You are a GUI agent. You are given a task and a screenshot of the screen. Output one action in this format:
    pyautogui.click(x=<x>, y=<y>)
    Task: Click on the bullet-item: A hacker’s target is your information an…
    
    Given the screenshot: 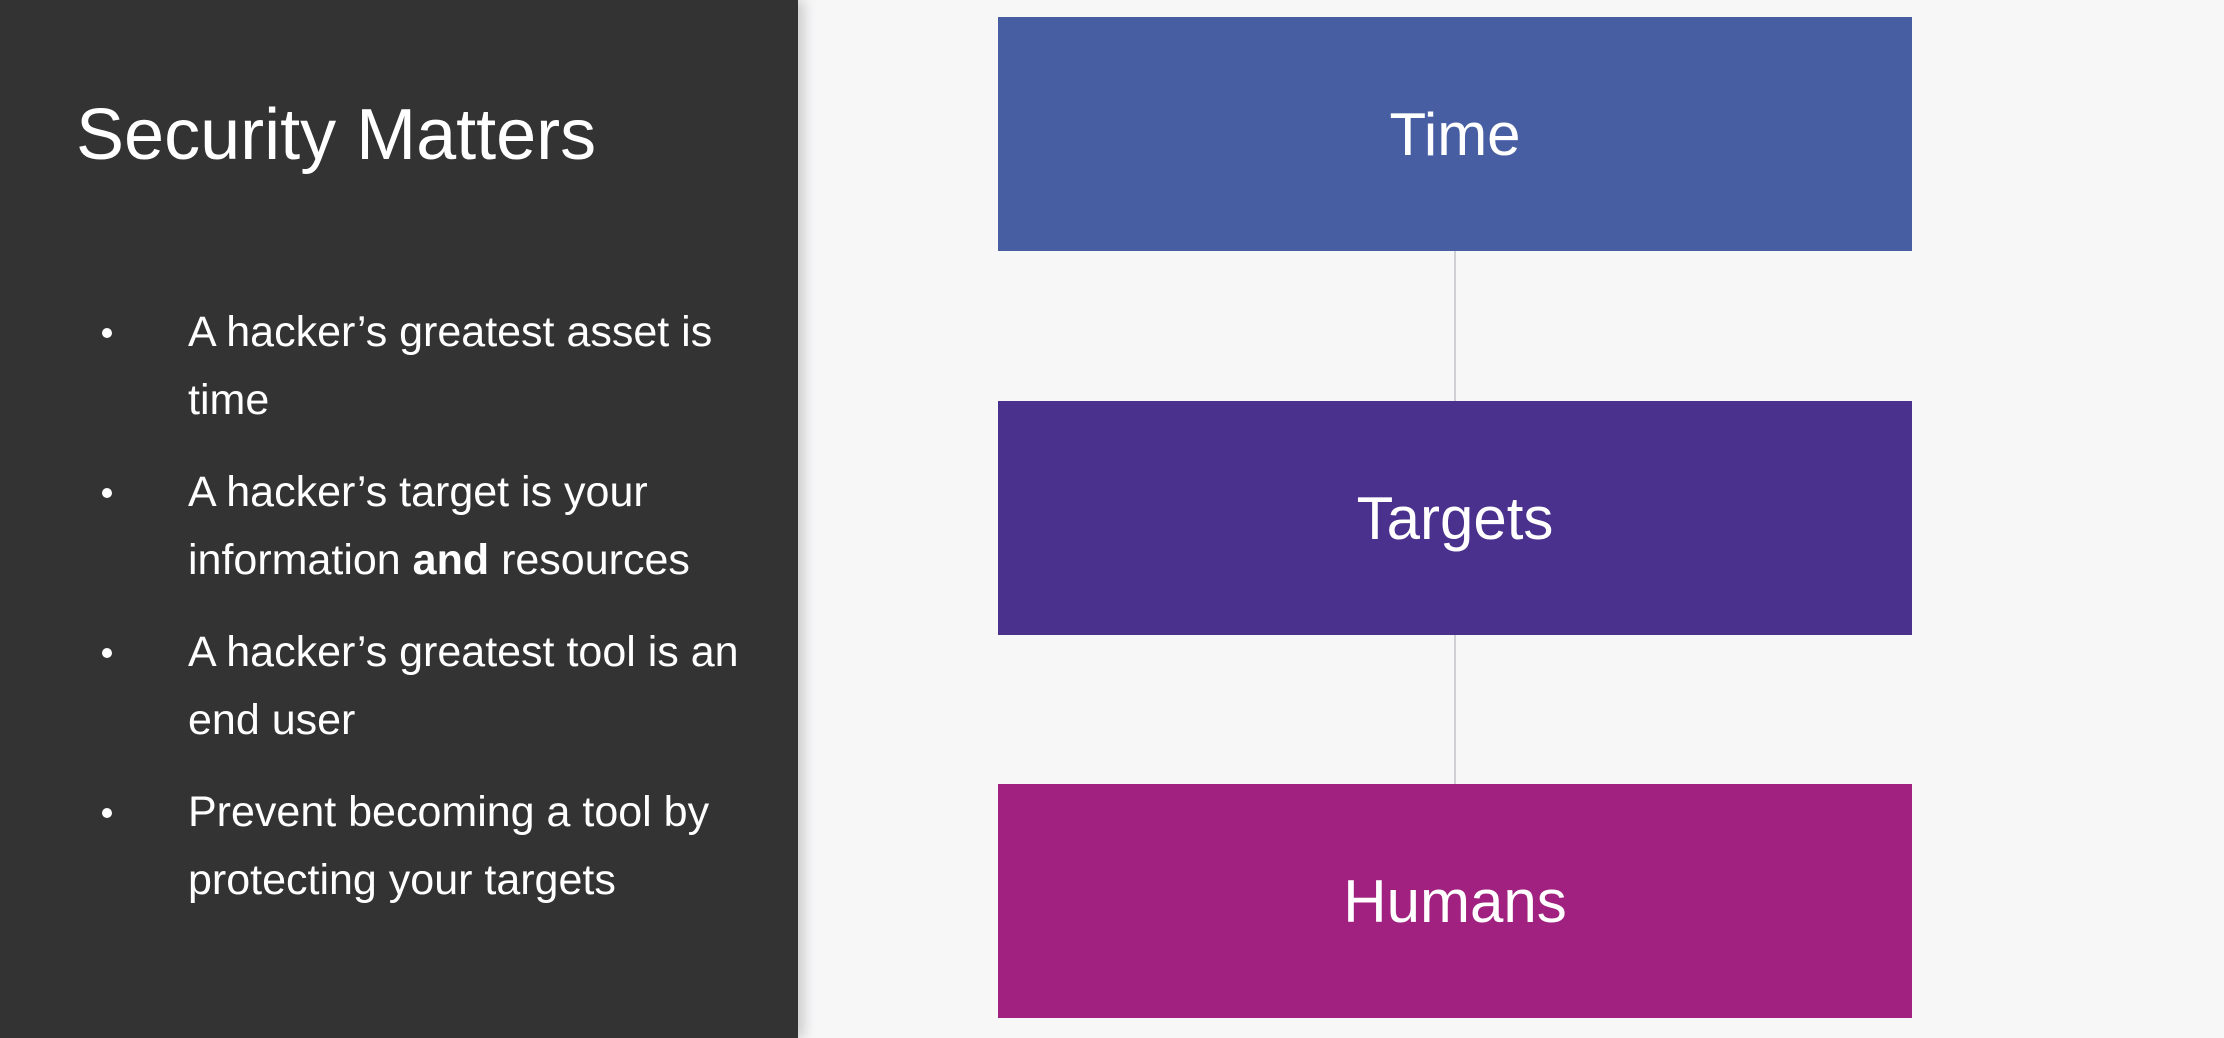 What is the action you would take?
    pyautogui.click(x=399, y=526)
    